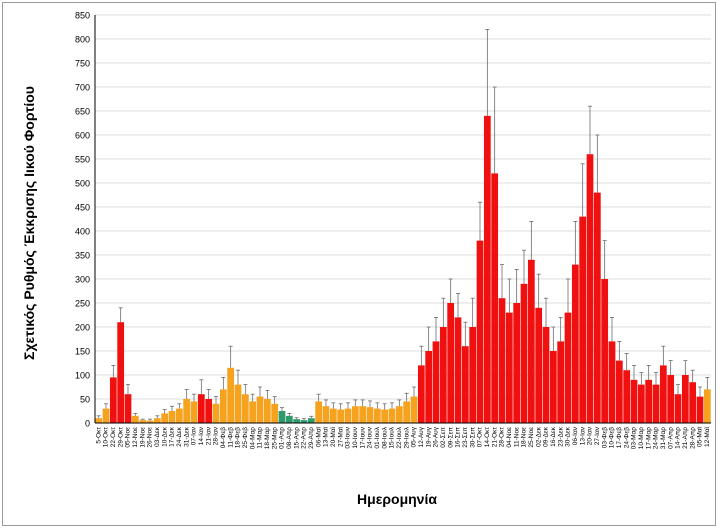 This screenshot has height=530, width=720. What do you see at coordinates (82, 328) in the screenshot?
I see `y-tick-label: 200` at bounding box center [82, 328].